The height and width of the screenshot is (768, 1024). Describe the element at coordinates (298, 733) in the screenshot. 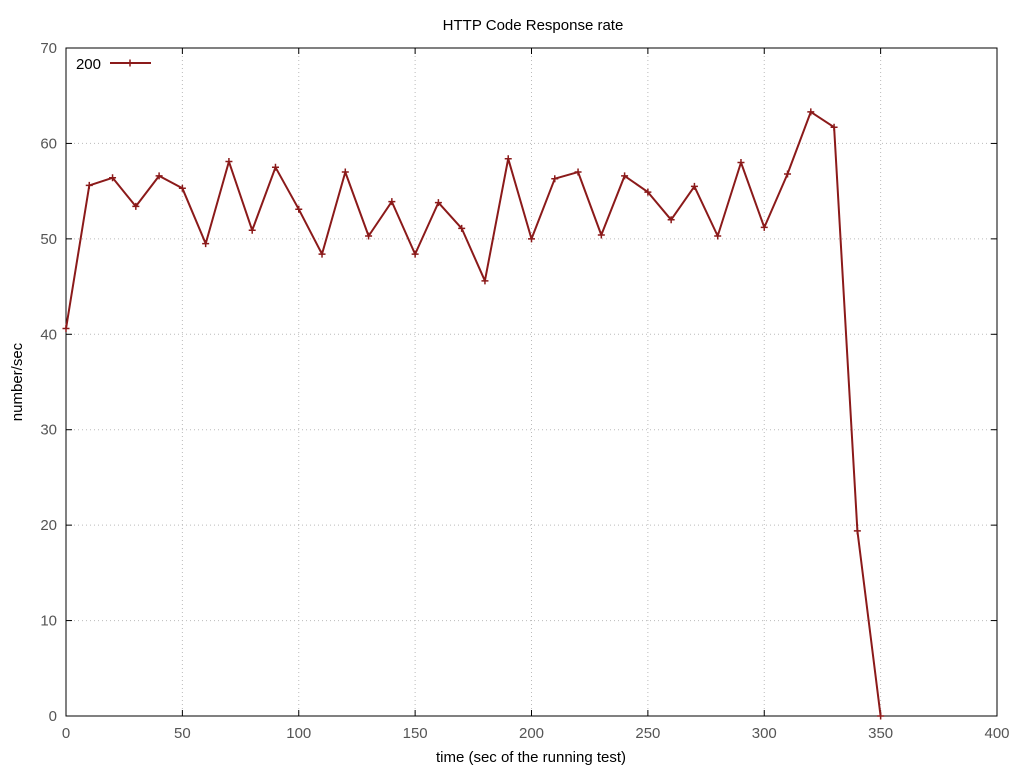

I see `x-tick-label: 100` at that location.